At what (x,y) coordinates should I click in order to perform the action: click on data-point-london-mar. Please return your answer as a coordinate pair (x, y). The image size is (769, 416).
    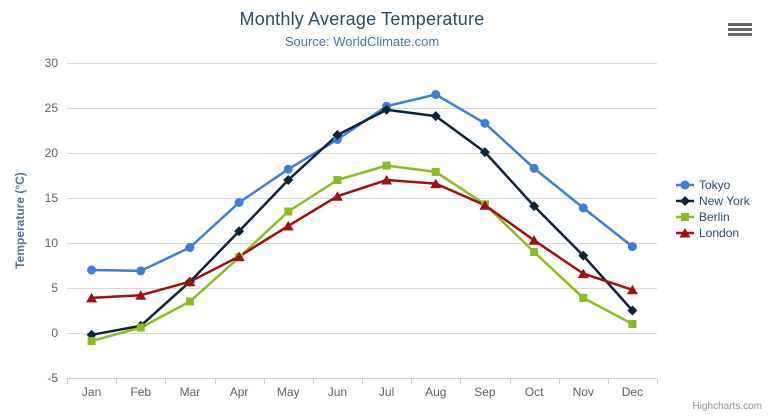
    Looking at the image, I should click on (190, 281).